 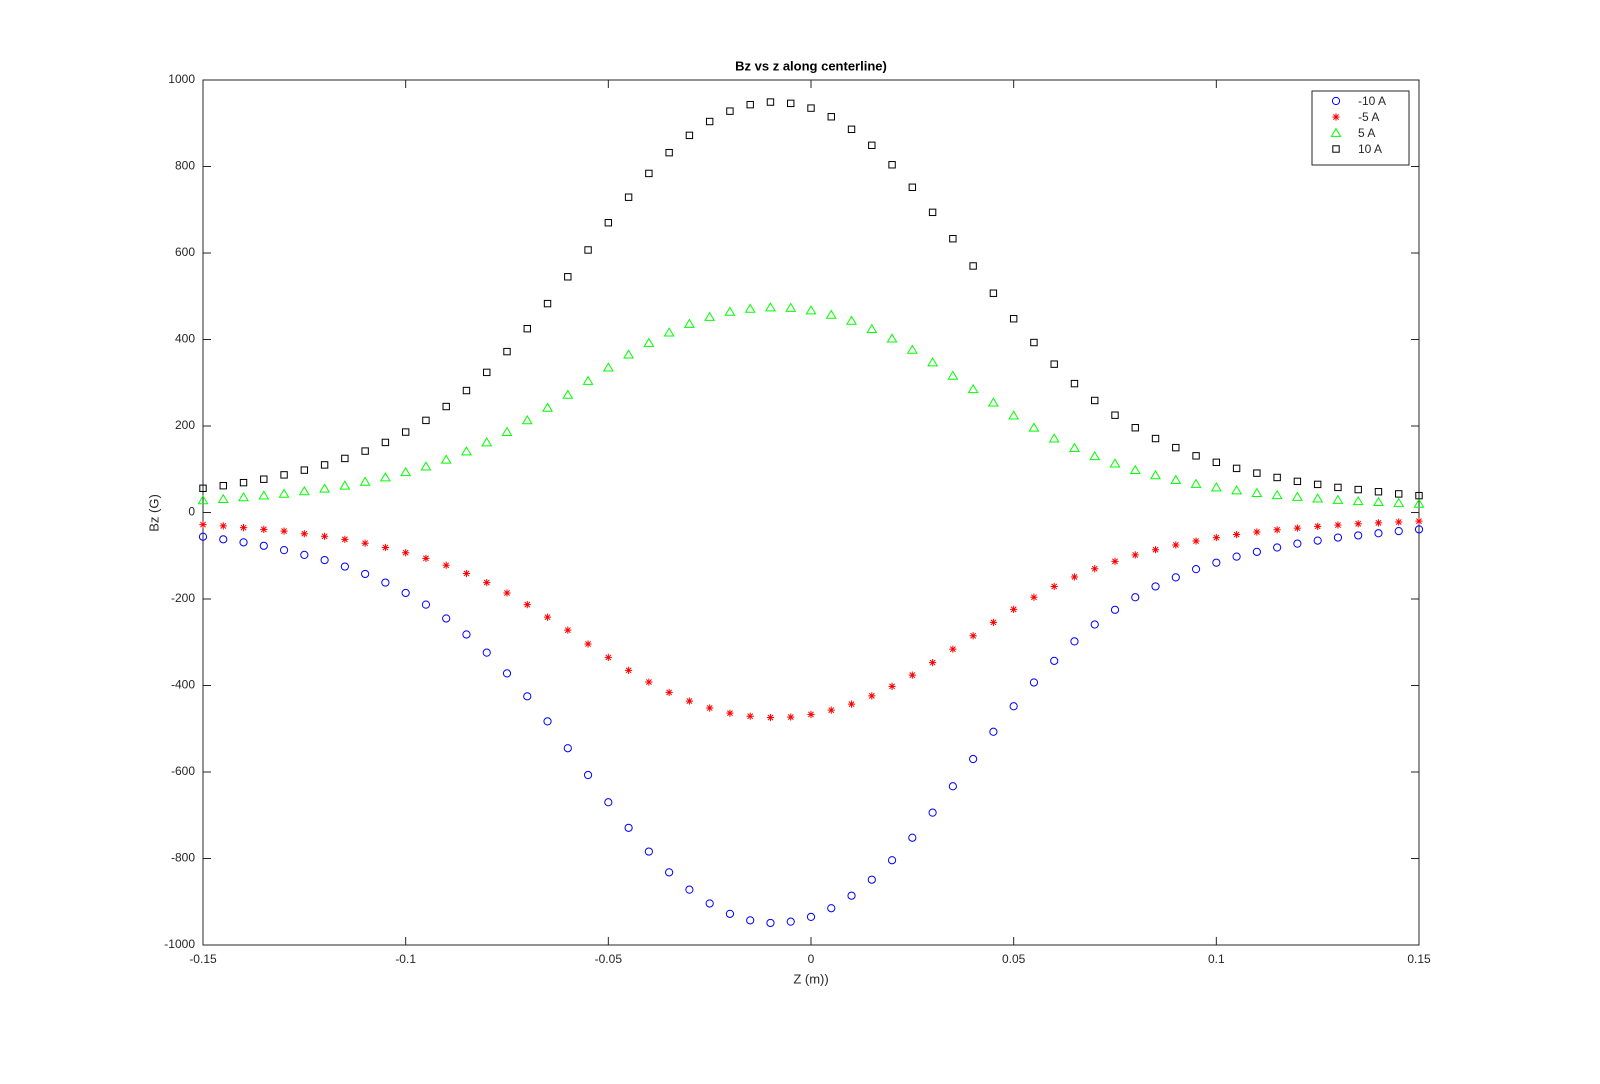 I want to click on y-tick-label: -1000, so click(x=179, y=944).